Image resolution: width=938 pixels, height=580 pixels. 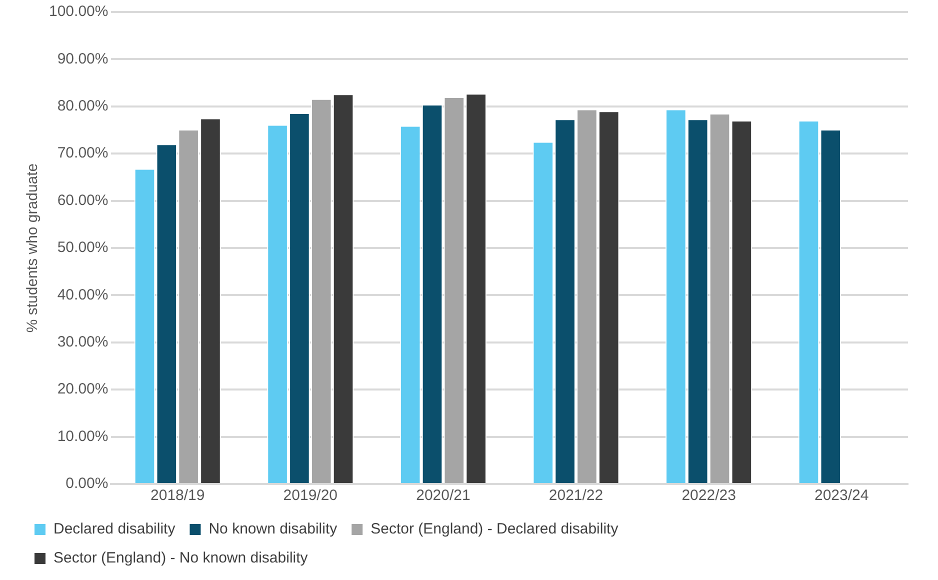 I want to click on x-tick-label: 2021/22, so click(x=576, y=495).